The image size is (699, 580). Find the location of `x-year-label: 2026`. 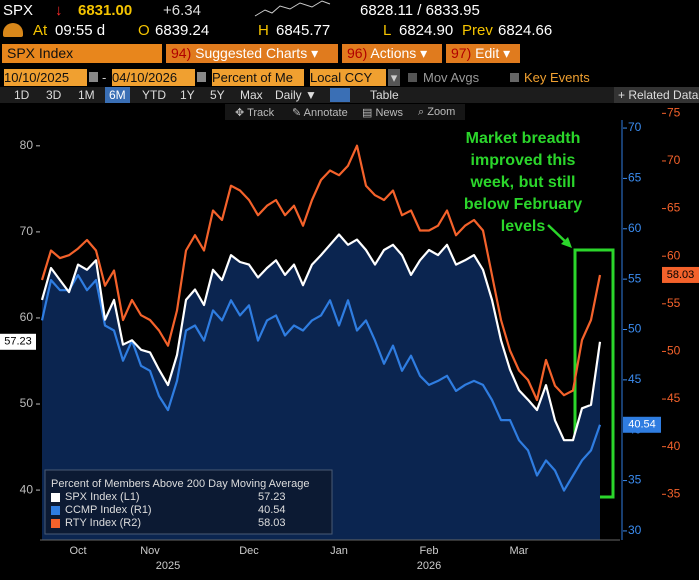

x-year-label: 2026 is located at coordinates (429, 566).